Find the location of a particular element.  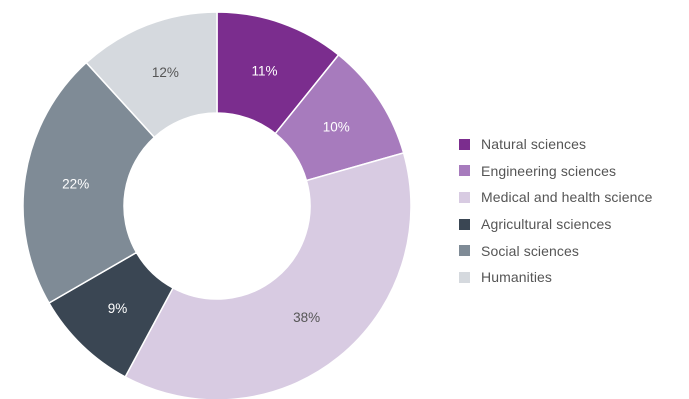

legend-item-5: Humanities is located at coordinates (555, 277).